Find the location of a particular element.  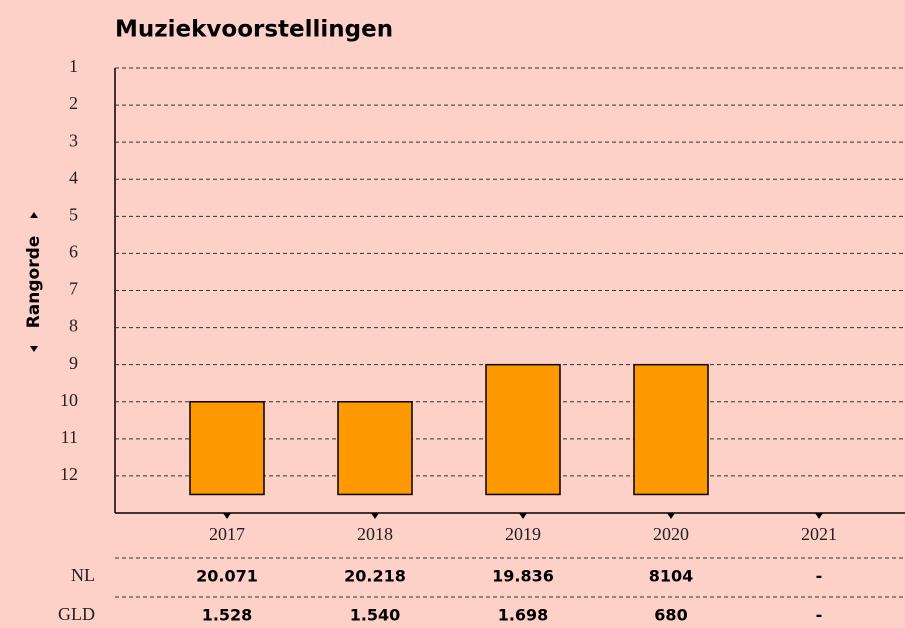

arrow-down is located at coordinates (34, 349).